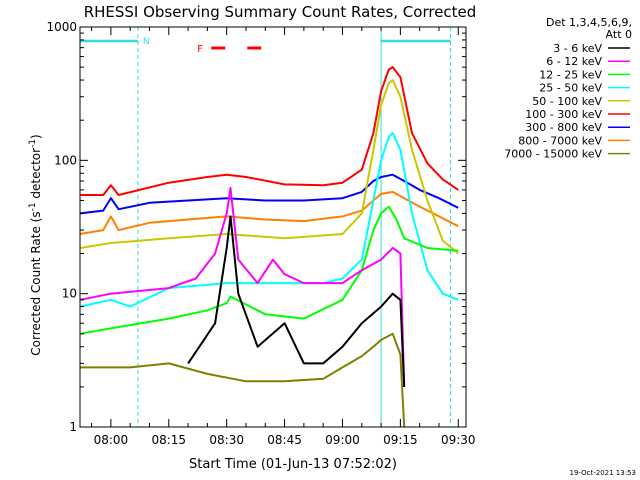 This screenshot has height=480, width=640. I want to click on x-tick-label-6: 09:30, so click(458, 440).